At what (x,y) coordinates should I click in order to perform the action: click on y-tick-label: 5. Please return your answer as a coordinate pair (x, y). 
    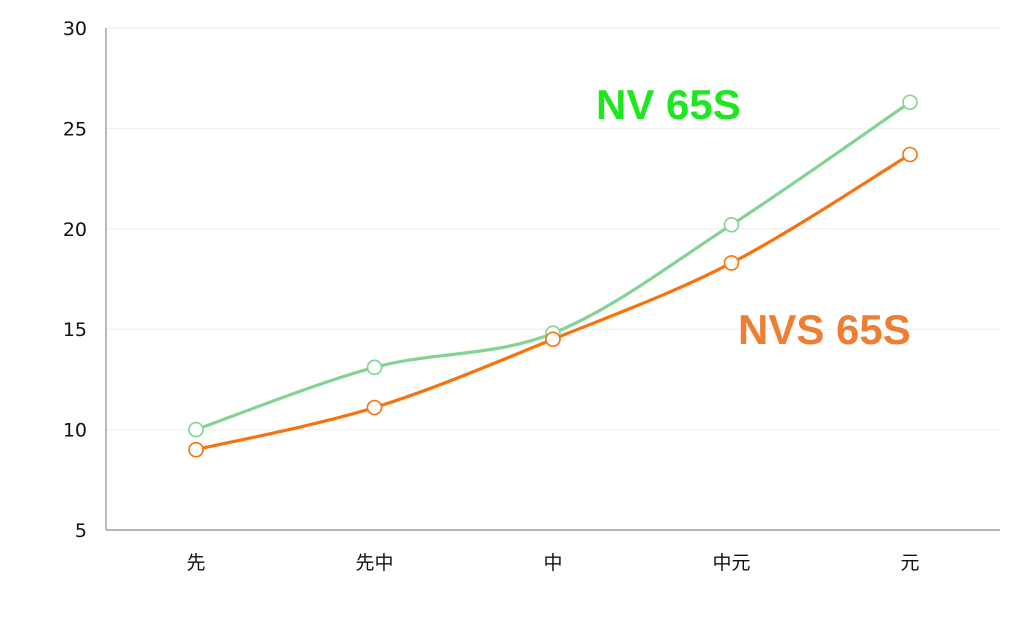
    Looking at the image, I should click on (81, 531).